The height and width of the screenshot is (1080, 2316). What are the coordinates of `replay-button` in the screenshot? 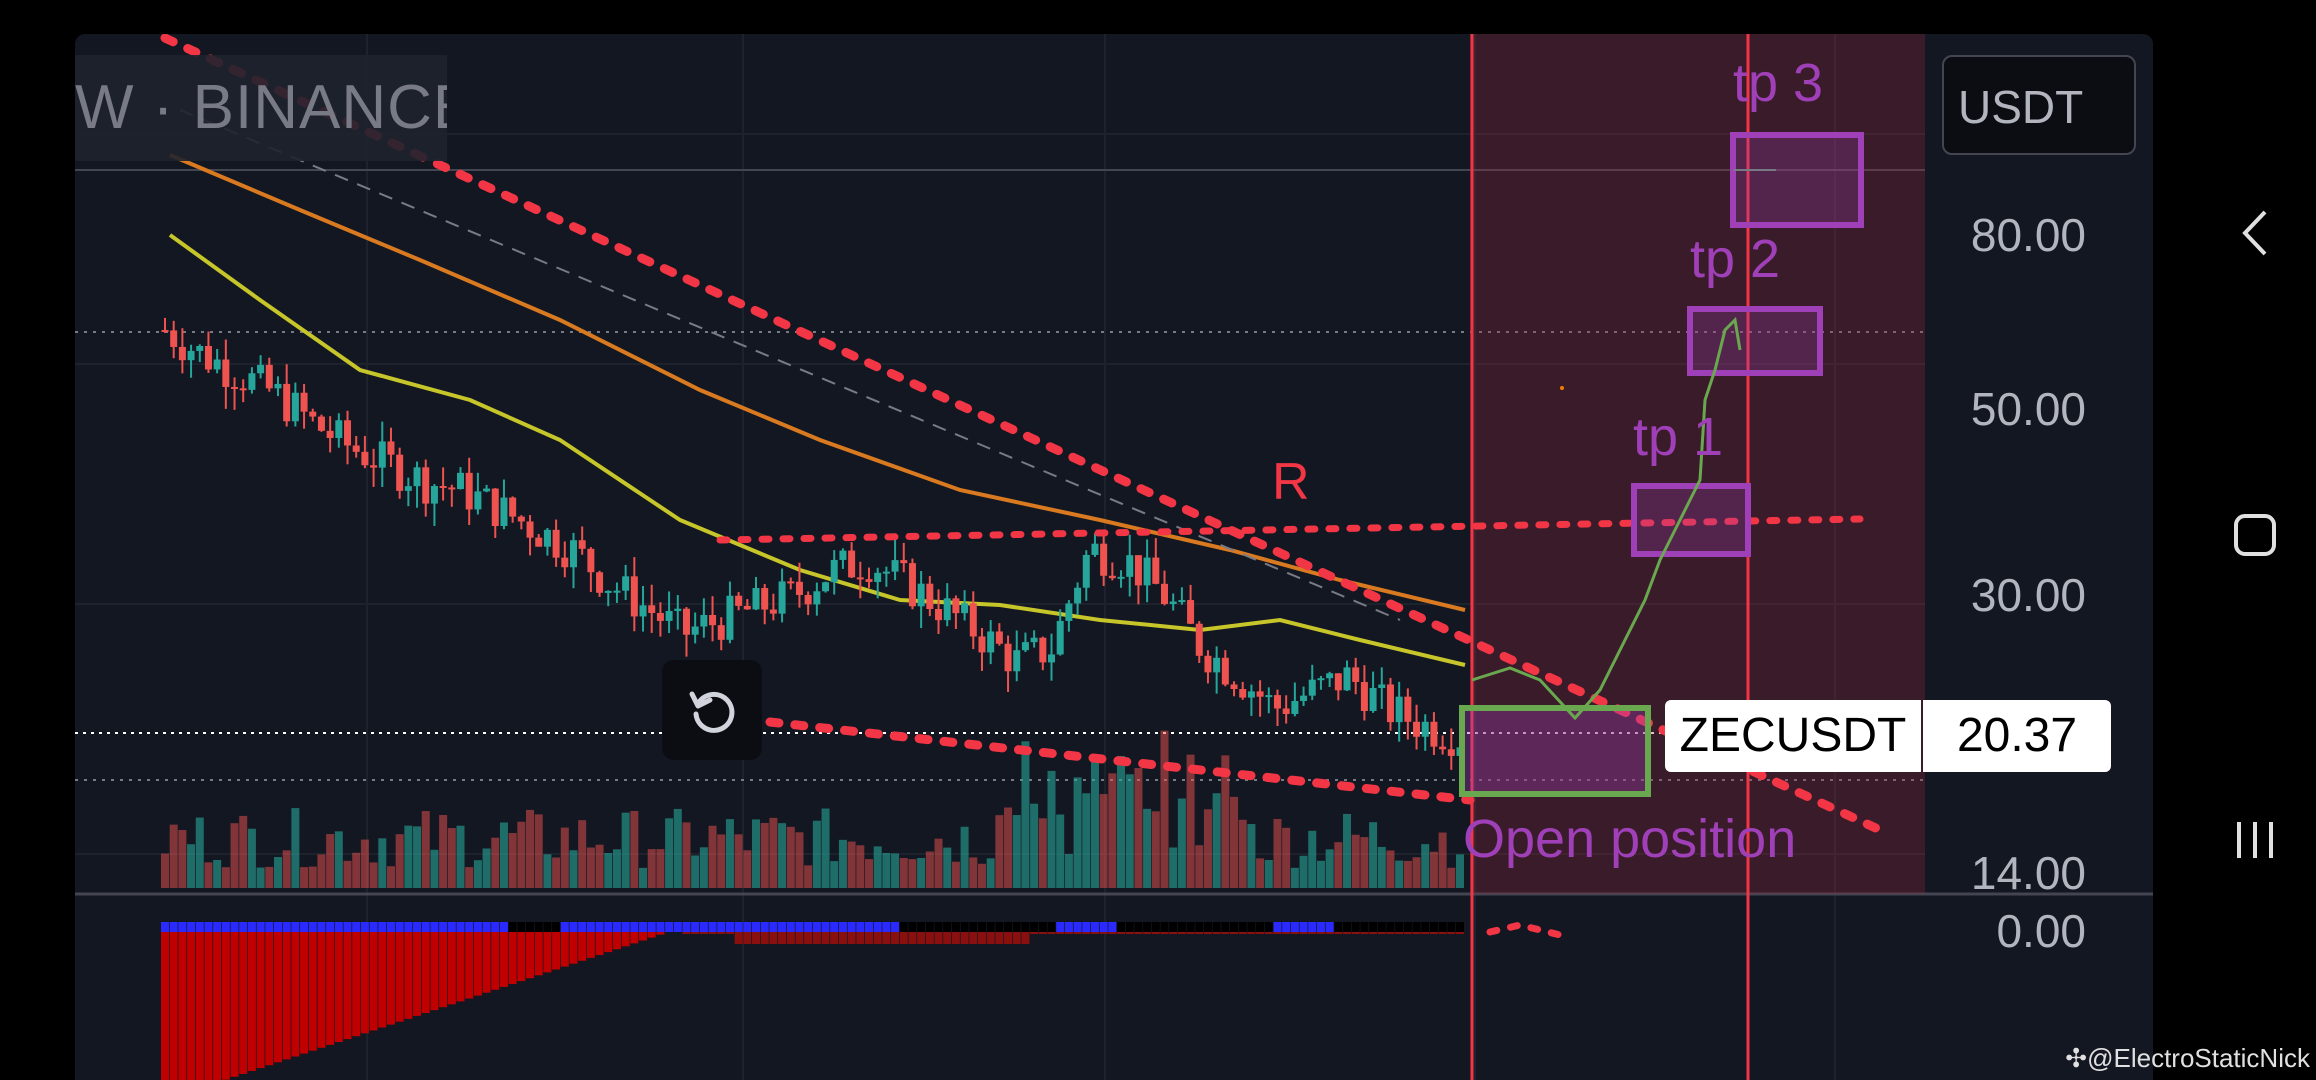 It's located at (712, 710).